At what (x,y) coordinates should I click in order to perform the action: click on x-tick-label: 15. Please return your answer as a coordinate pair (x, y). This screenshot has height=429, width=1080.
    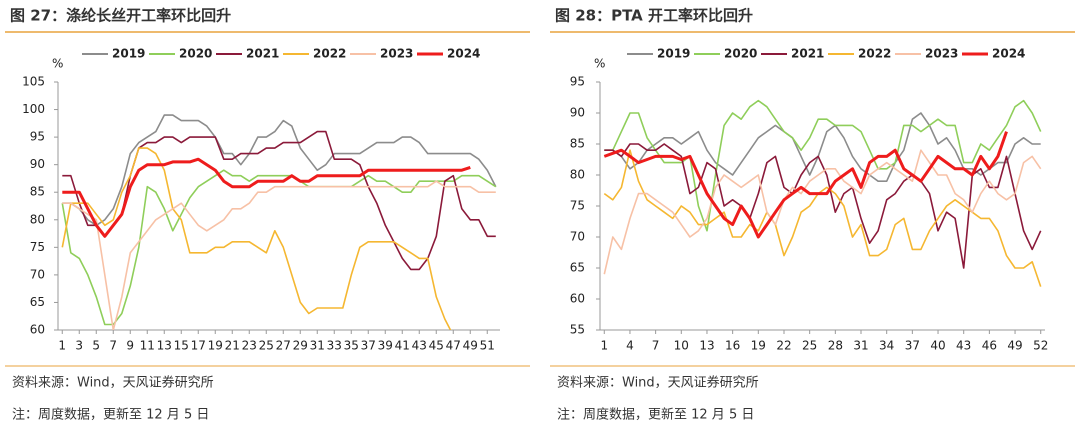
    Looking at the image, I should click on (181, 346).